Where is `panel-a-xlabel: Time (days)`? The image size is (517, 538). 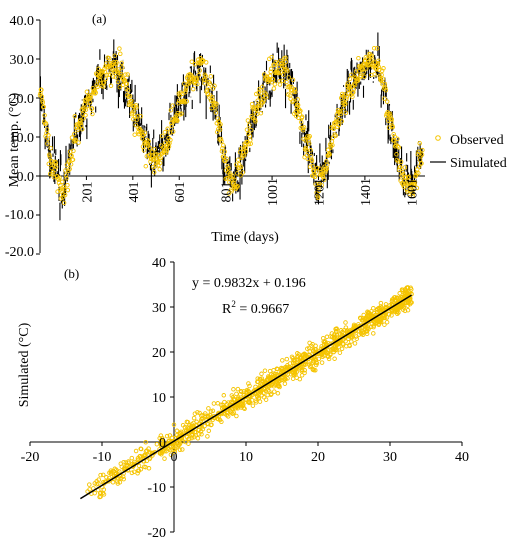
panel-a-xlabel: Time (days) is located at coordinates (245, 237).